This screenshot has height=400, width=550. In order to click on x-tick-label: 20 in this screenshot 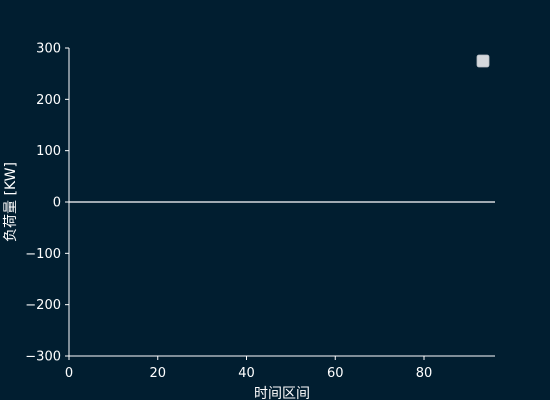, I will do `click(157, 373)`.